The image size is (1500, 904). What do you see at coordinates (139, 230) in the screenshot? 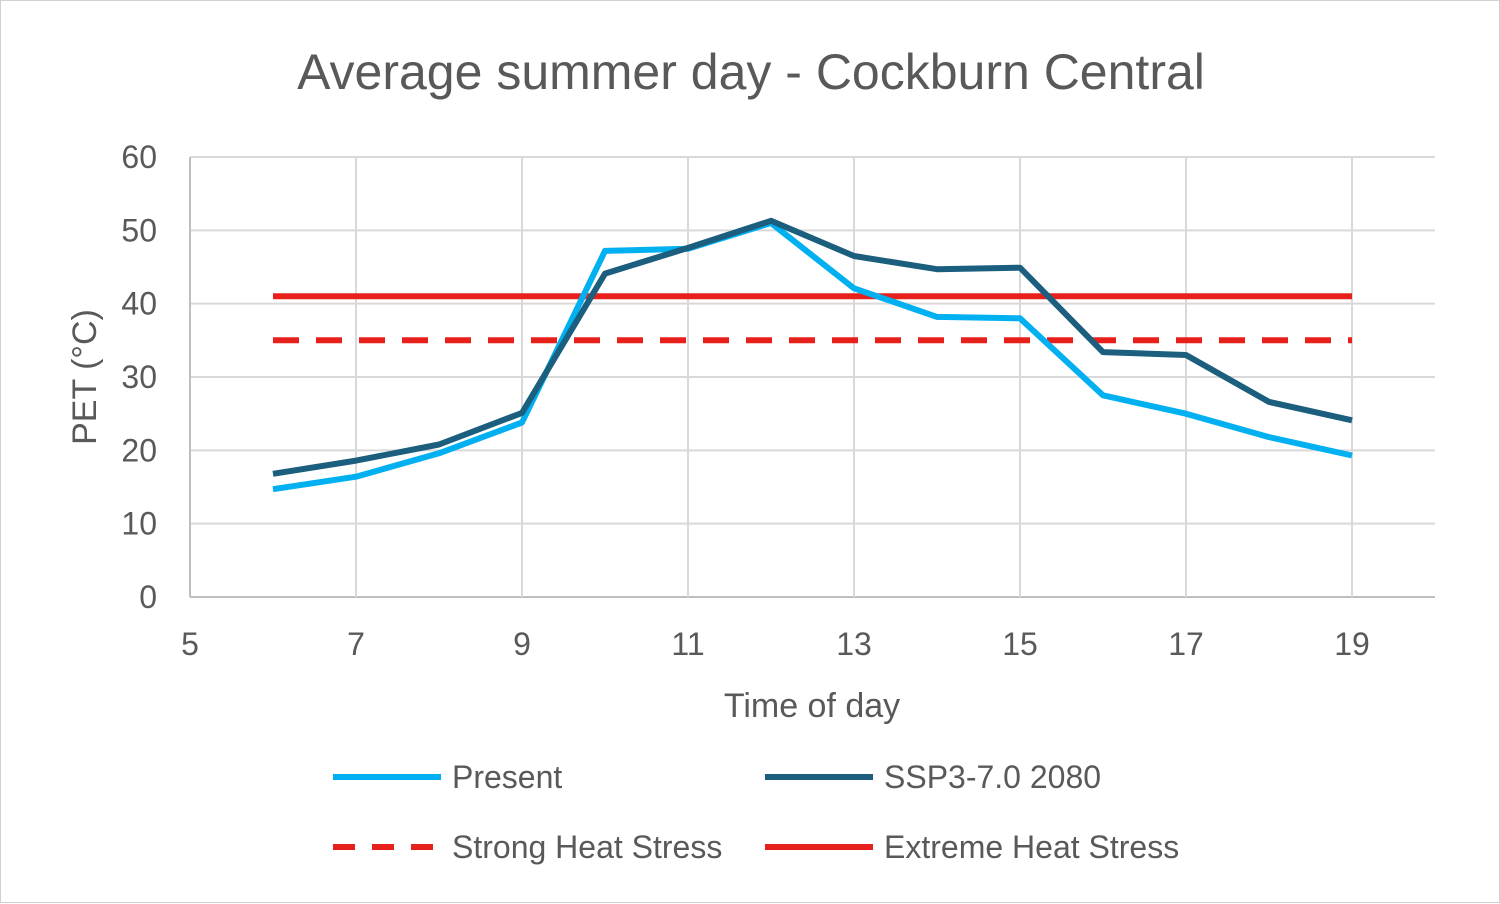
I see `y-tick-label: 50` at bounding box center [139, 230].